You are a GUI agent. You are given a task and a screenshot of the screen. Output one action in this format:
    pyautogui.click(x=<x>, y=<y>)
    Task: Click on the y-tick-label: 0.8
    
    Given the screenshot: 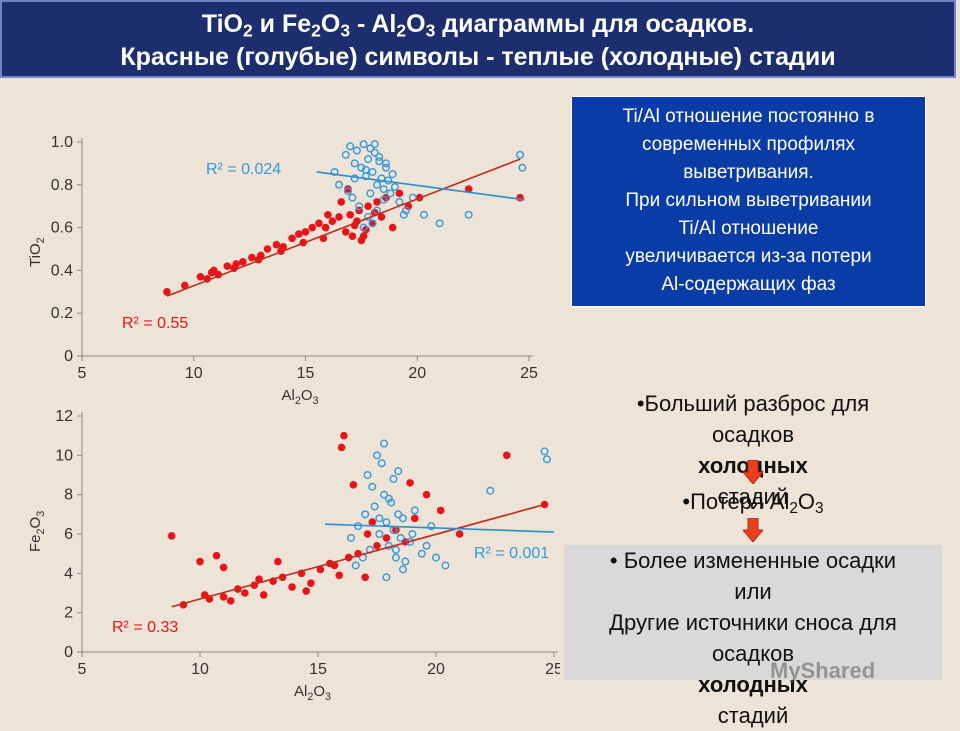 What is the action you would take?
    pyautogui.click(x=62, y=185)
    